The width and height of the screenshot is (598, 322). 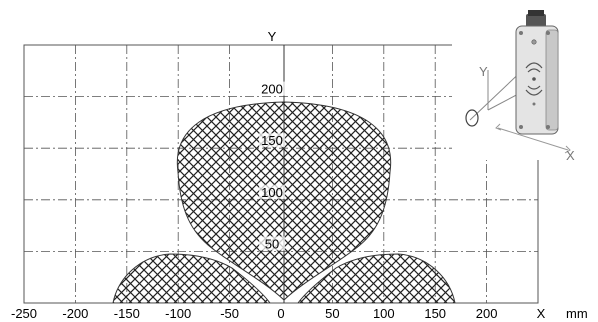 I want to click on reader-device-icon, so click(x=537, y=72).